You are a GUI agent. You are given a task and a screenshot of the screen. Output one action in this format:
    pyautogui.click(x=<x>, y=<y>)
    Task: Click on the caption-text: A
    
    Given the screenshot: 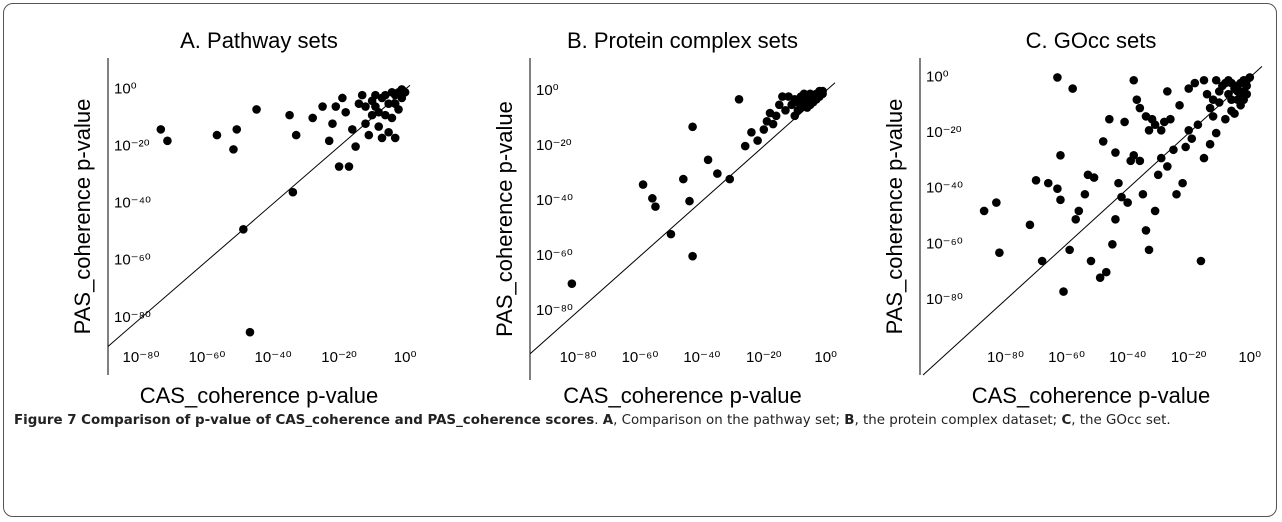 What is the action you would take?
    pyautogui.click(x=608, y=420)
    